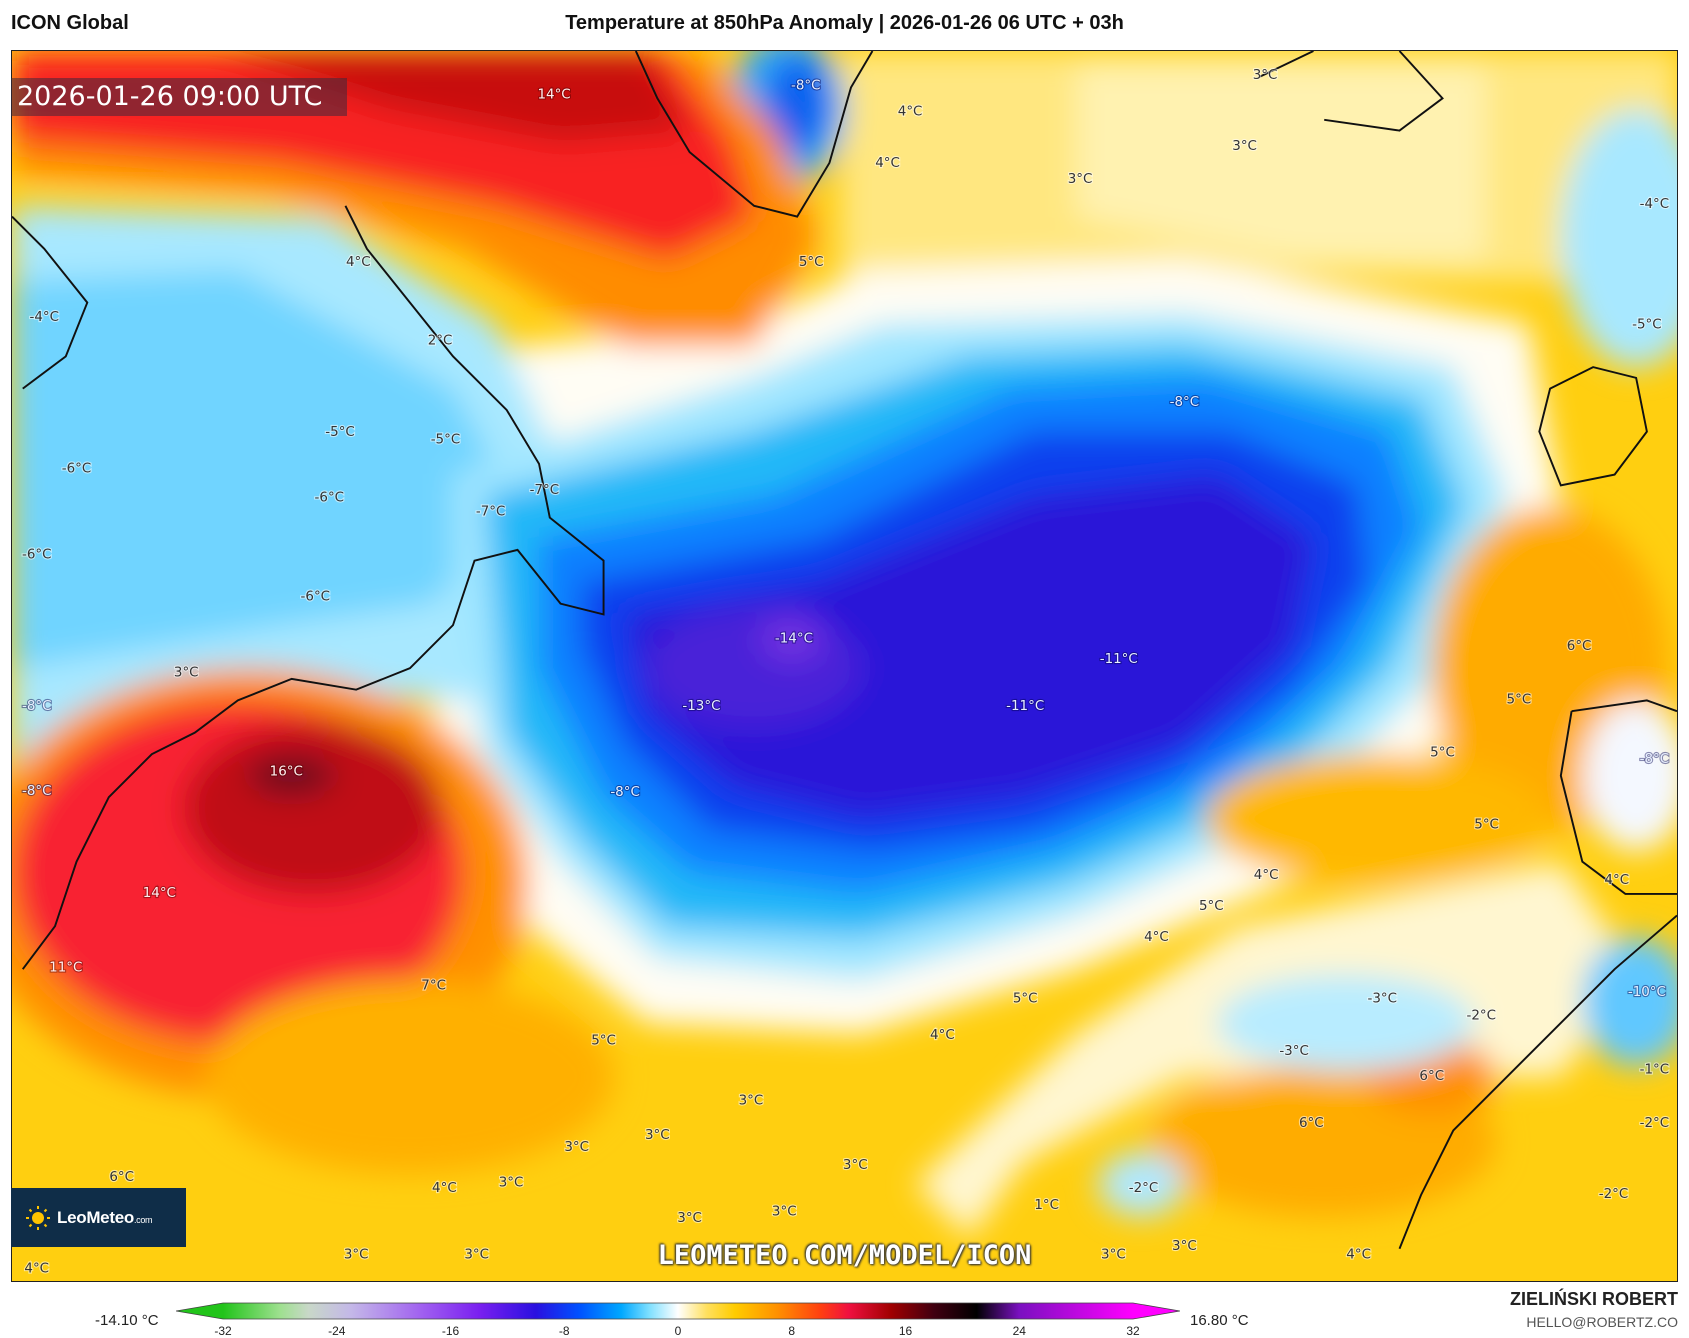 The image size is (1689, 1338). Describe the element at coordinates (65, 967) in the screenshot. I see `contour-label: 11°C` at that location.